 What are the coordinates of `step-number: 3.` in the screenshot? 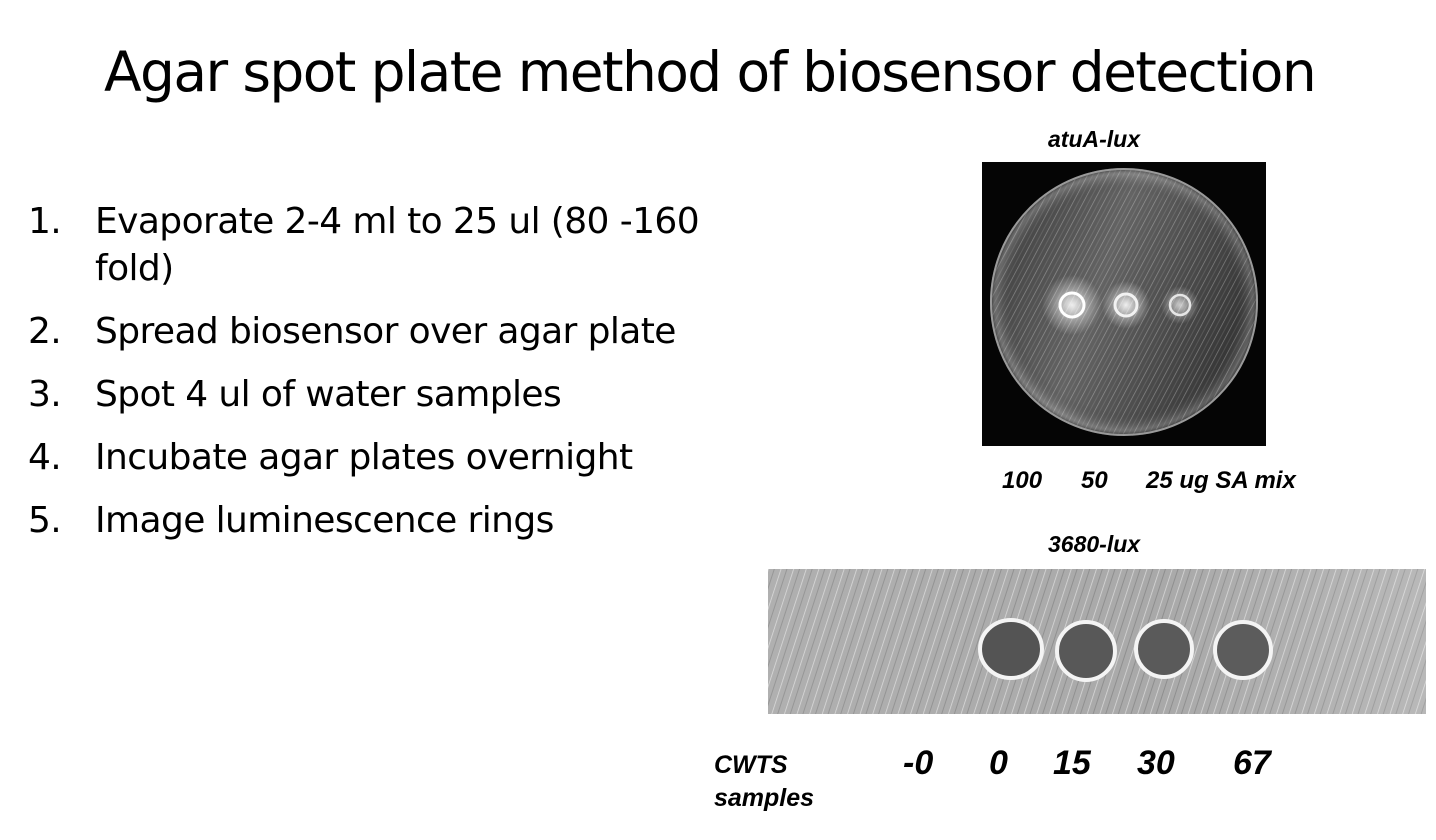 It's located at (45, 394).